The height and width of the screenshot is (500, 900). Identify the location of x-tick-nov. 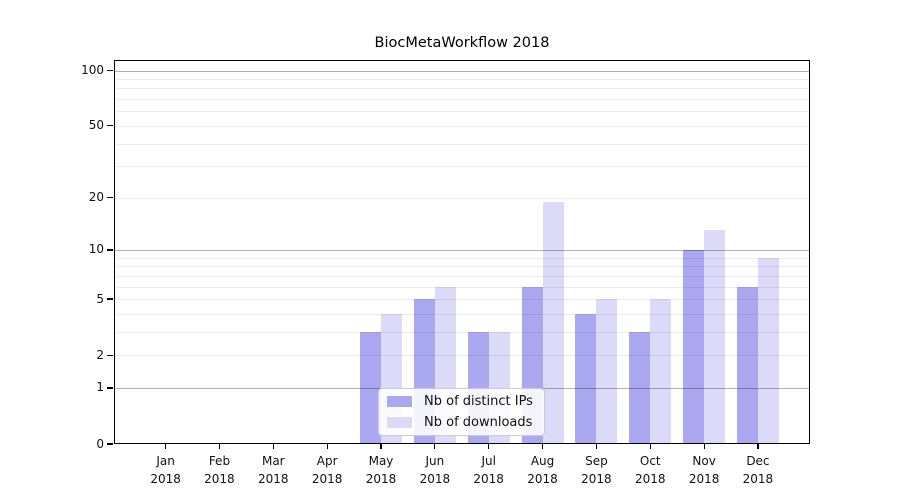
(704, 446).